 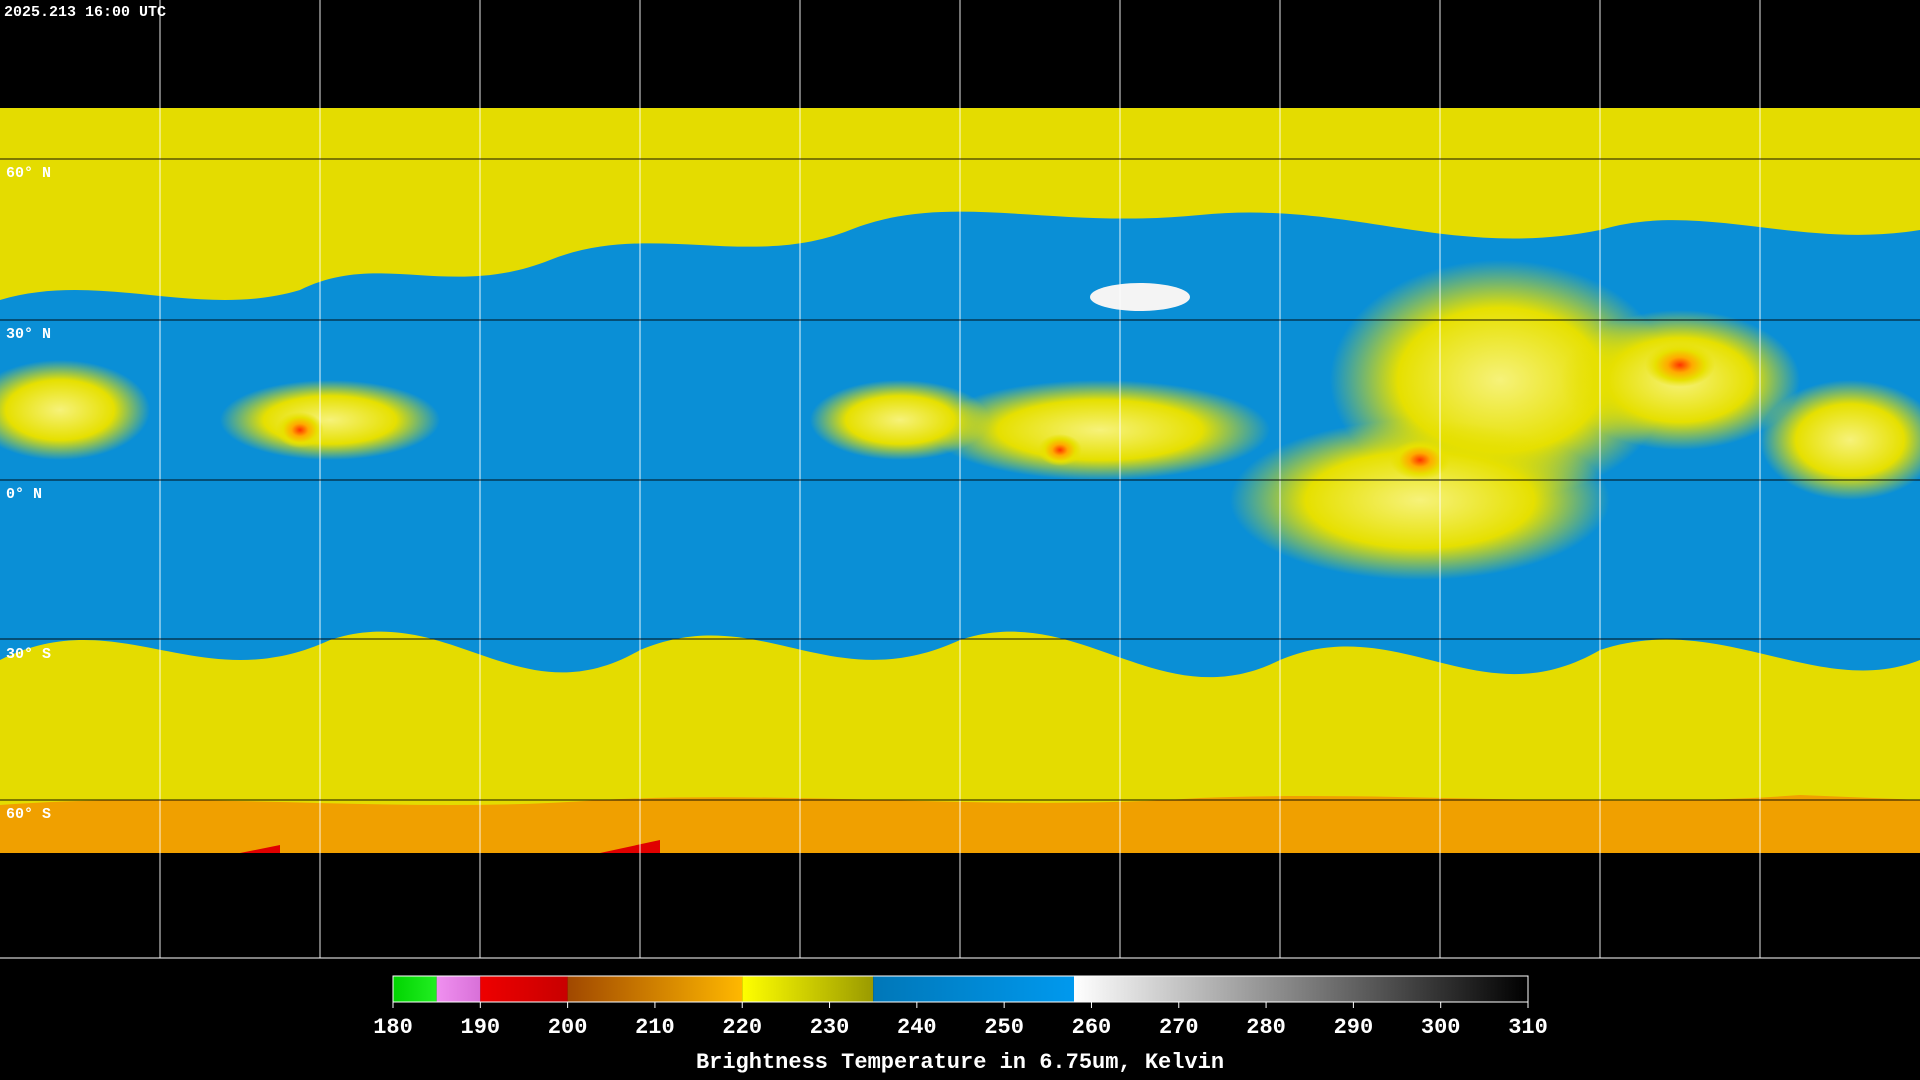 I want to click on cold-spot, so click(x=450, y=846).